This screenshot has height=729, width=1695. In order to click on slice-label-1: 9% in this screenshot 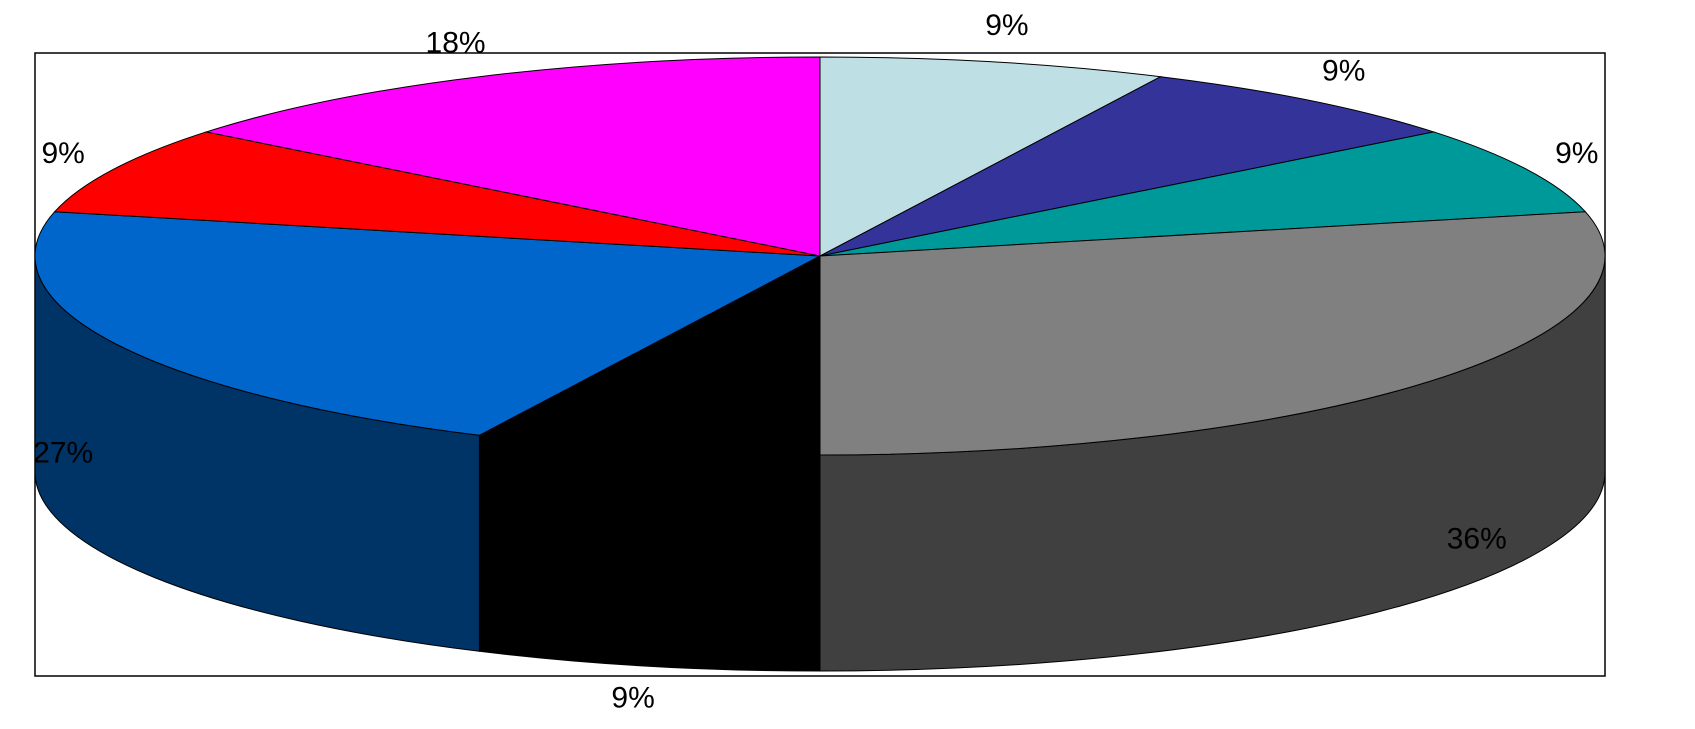, I will do `click(1006, 25)`.